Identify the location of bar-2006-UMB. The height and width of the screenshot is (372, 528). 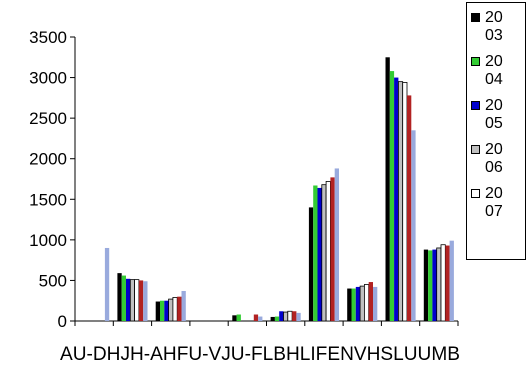
(439, 284).